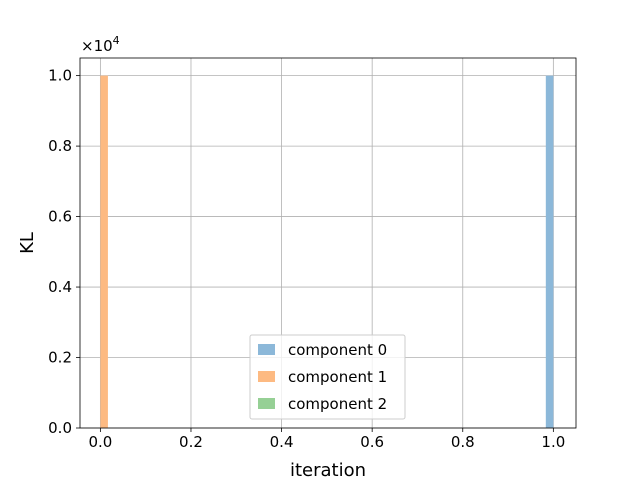 The width and height of the screenshot is (640, 484). I want to click on x-tick-label: 0.6, so click(372, 442).